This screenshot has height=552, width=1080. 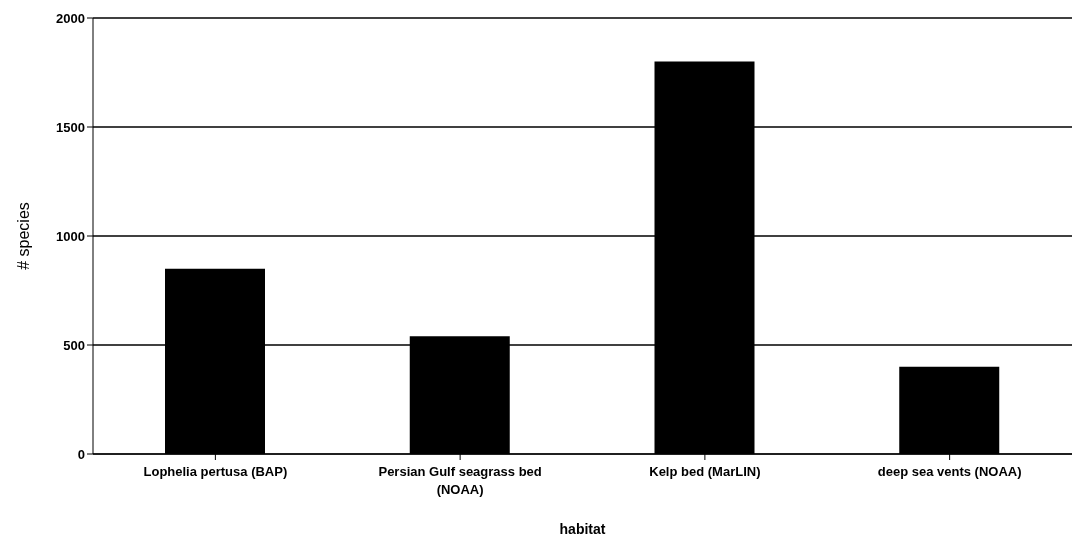 What do you see at coordinates (74, 345) in the screenshot?
I see `y-tick-label: 500` at bounding box center [74, 345].